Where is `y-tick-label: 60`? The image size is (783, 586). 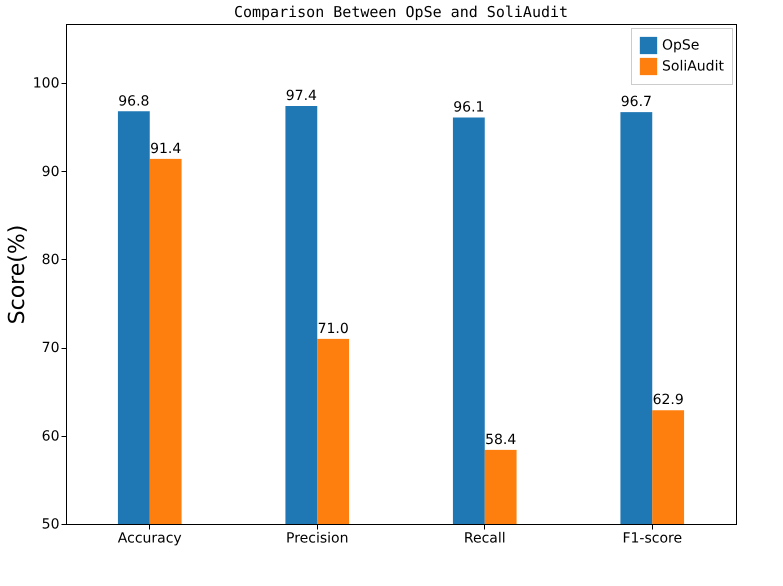 y-tick-label: 60 is located at coordinates (51, 436).